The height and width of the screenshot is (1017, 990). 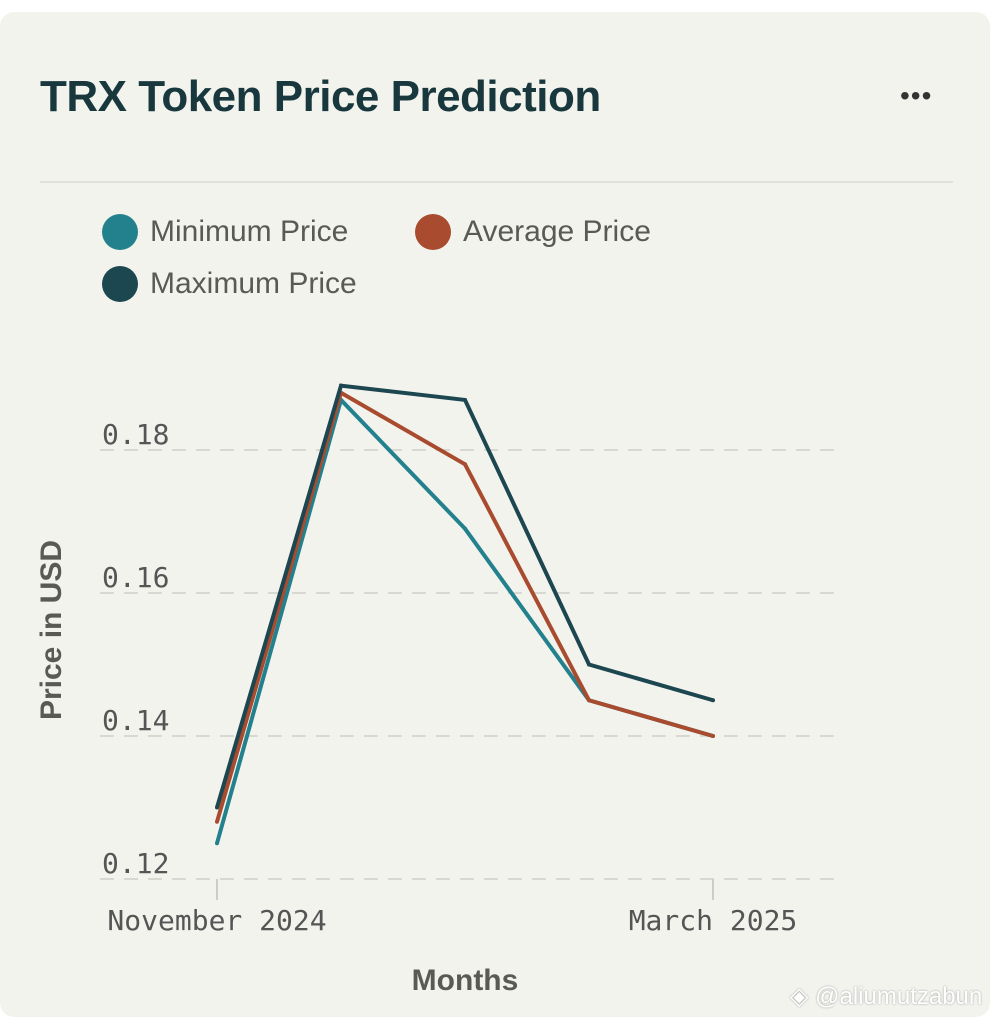 I want to click on legend-item-minimum: Minimum Price, so click(x=225, y=232).